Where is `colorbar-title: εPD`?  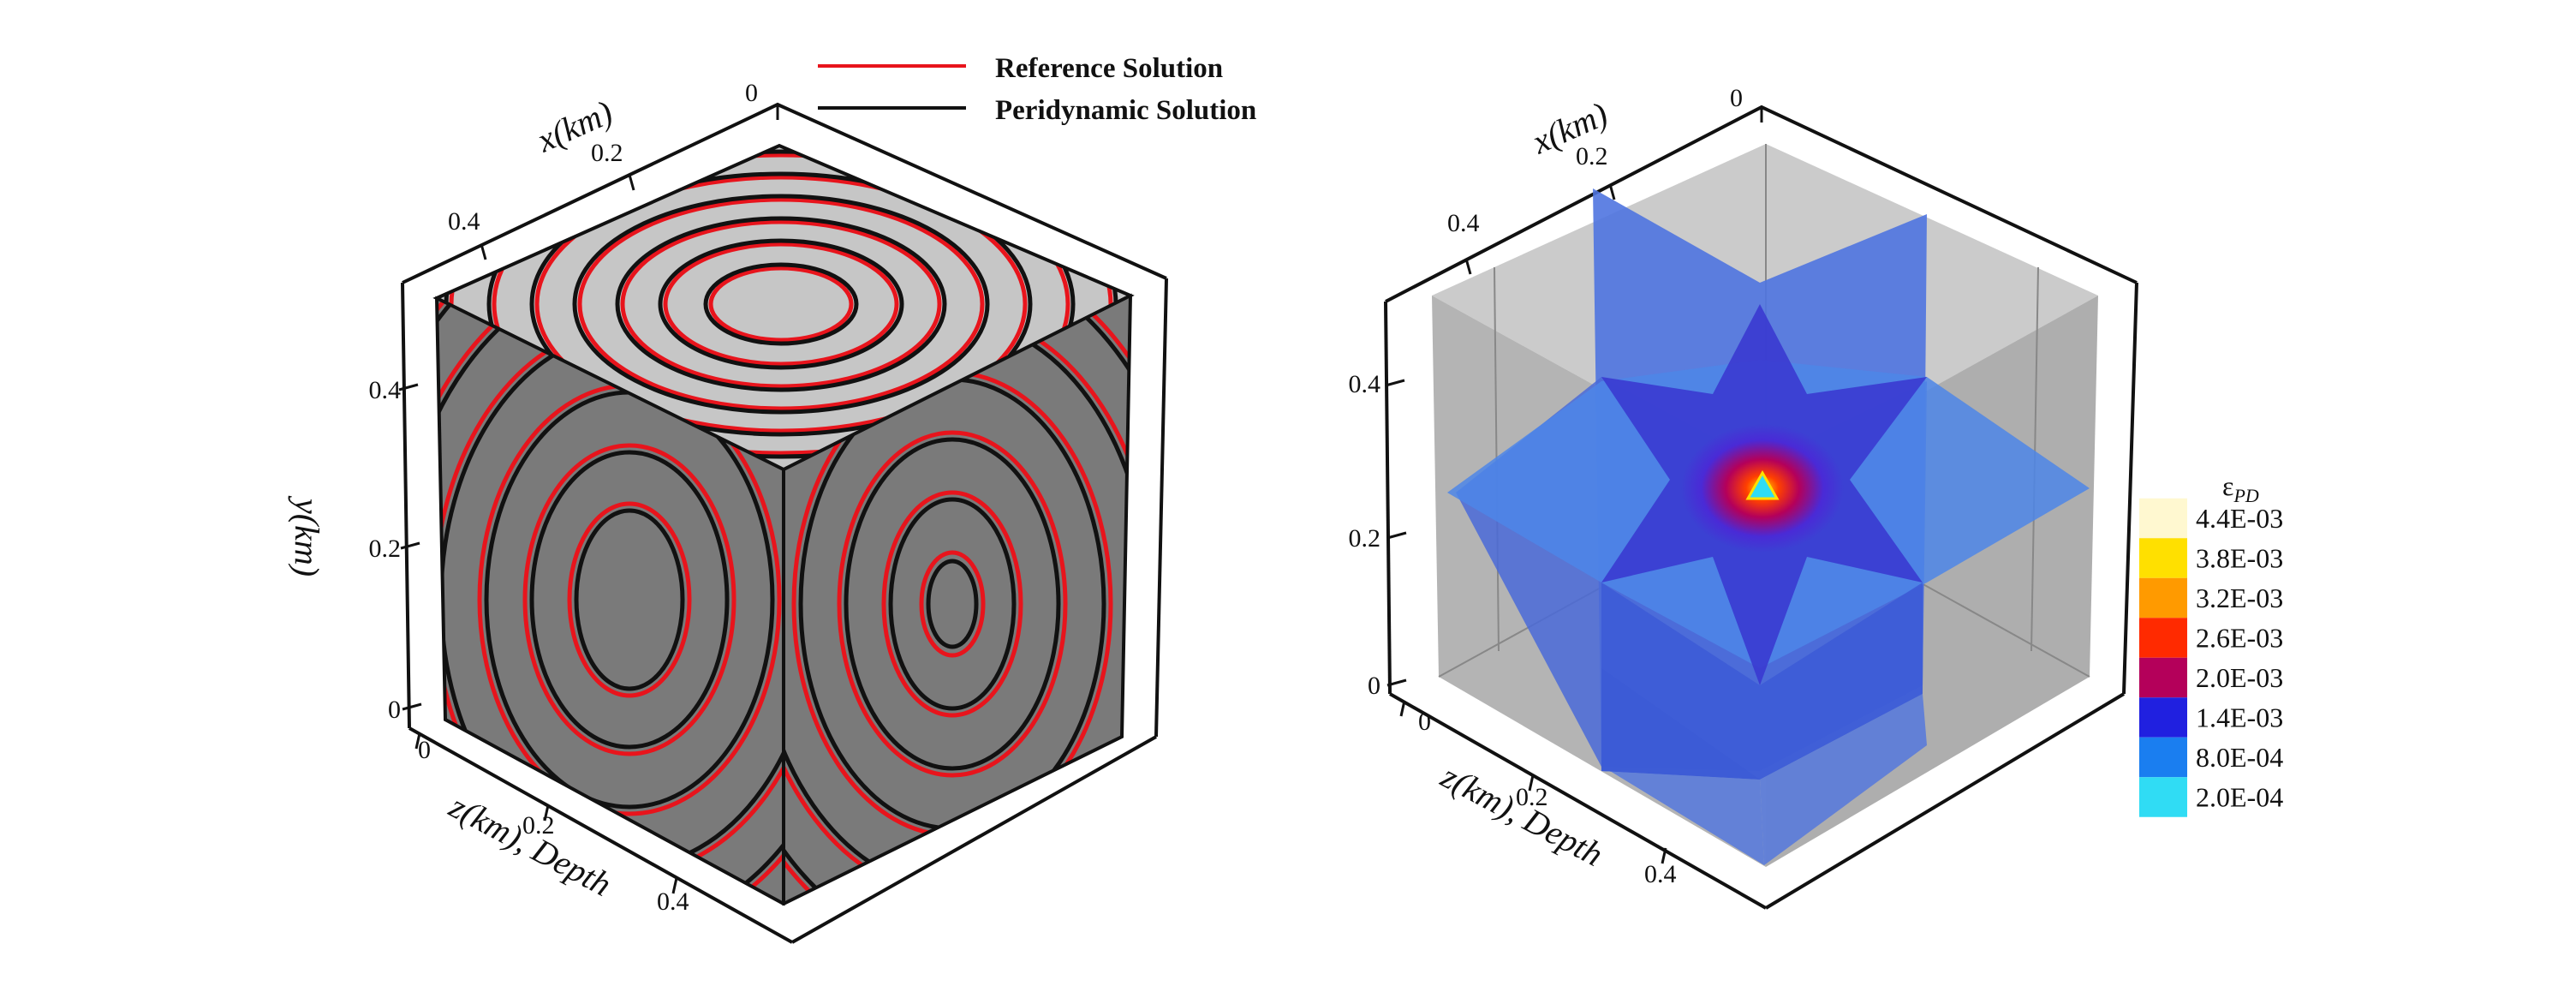 colorbar-title: εPD is located at coordinates (2240, 488).